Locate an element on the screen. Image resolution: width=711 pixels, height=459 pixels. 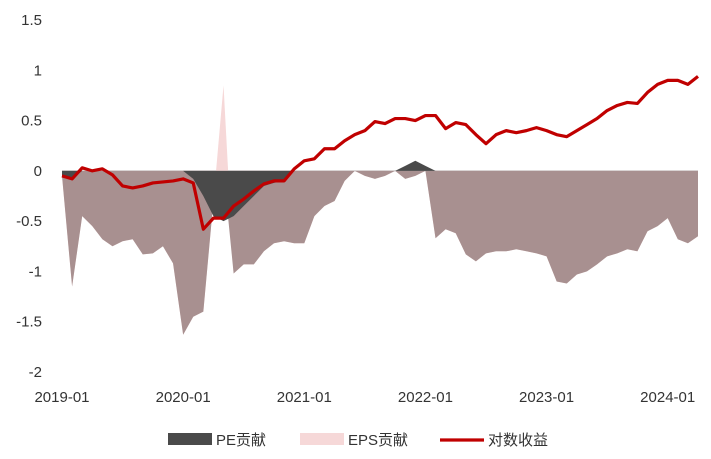
legend: PE贡献 EPS贡献 对数收益 is located at coordinates (358, 440).